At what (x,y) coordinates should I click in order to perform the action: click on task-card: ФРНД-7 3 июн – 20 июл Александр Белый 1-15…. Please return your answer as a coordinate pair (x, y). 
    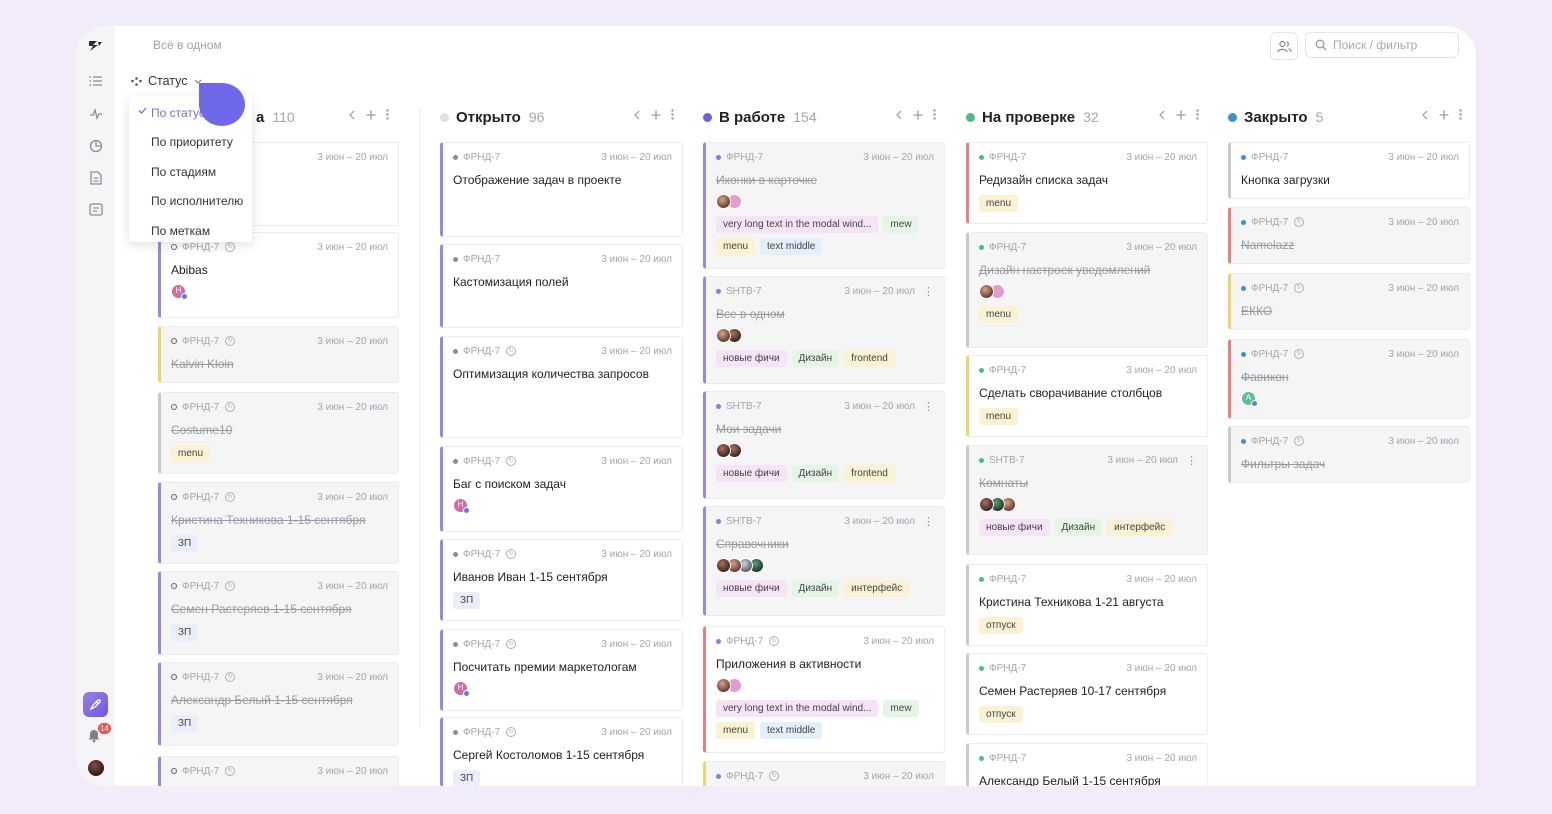
    Looking at the image, I should click on (1087, 764).